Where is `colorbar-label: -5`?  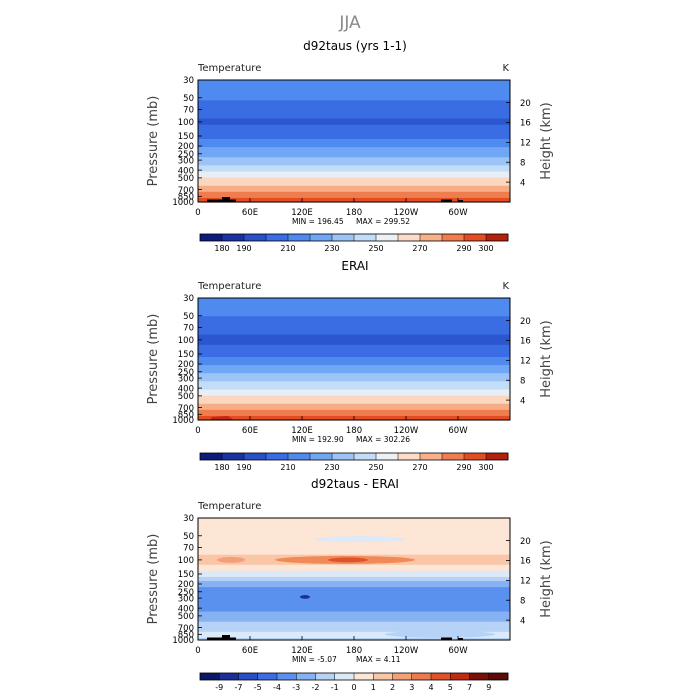
colorbar-label: -5 is located at coordinates (258, 687).